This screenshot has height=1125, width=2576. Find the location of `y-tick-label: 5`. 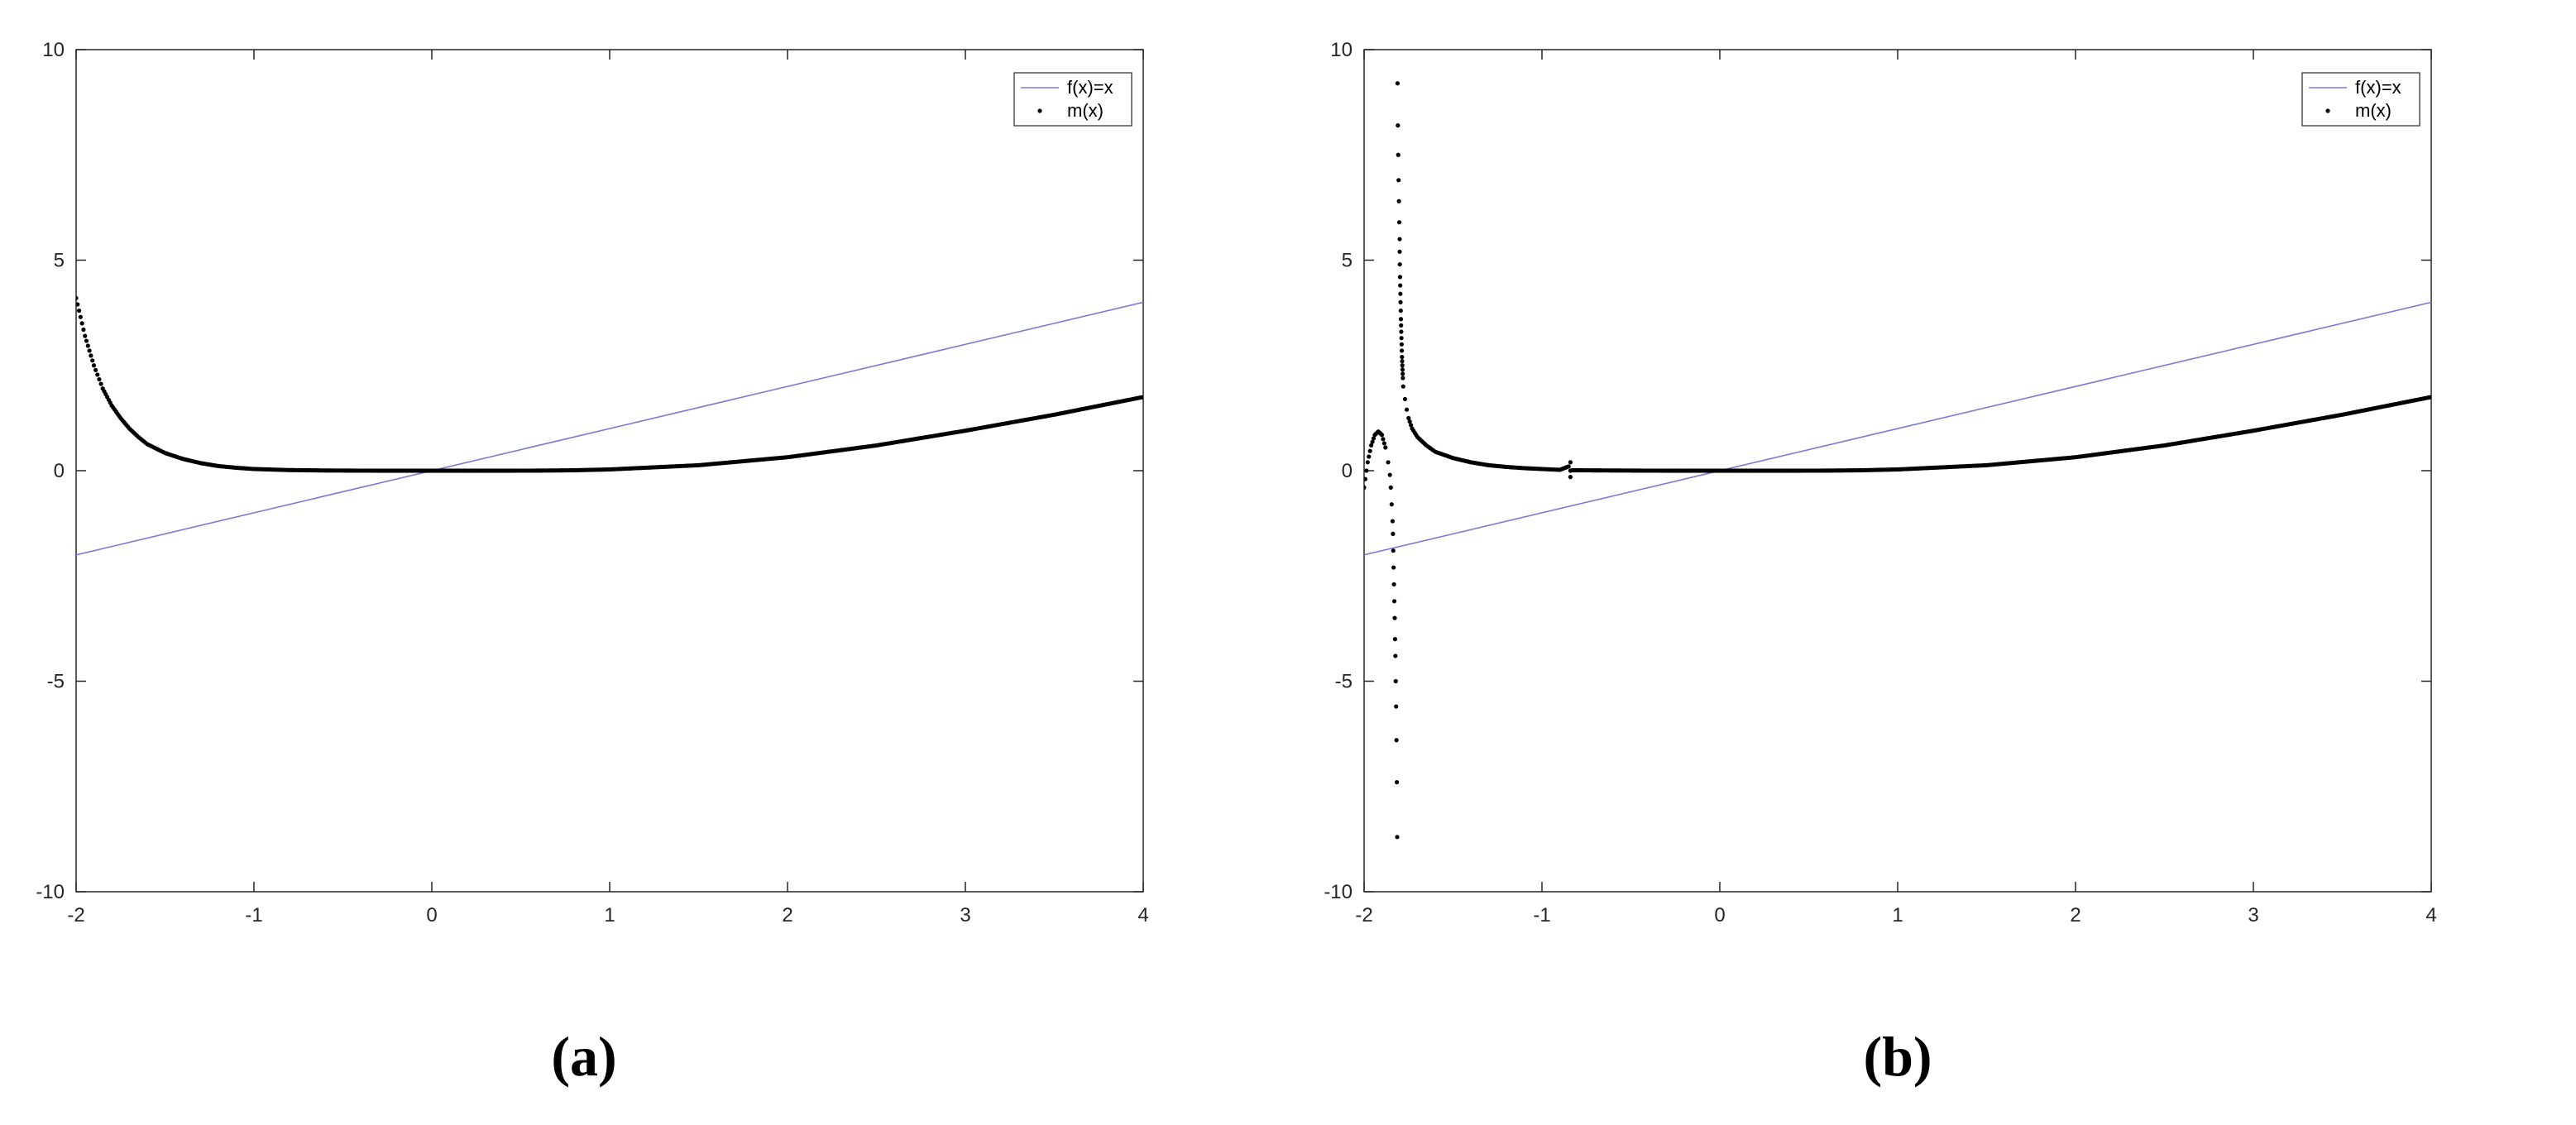

y-tick-label: 5 is located at coordinates (60, 261).